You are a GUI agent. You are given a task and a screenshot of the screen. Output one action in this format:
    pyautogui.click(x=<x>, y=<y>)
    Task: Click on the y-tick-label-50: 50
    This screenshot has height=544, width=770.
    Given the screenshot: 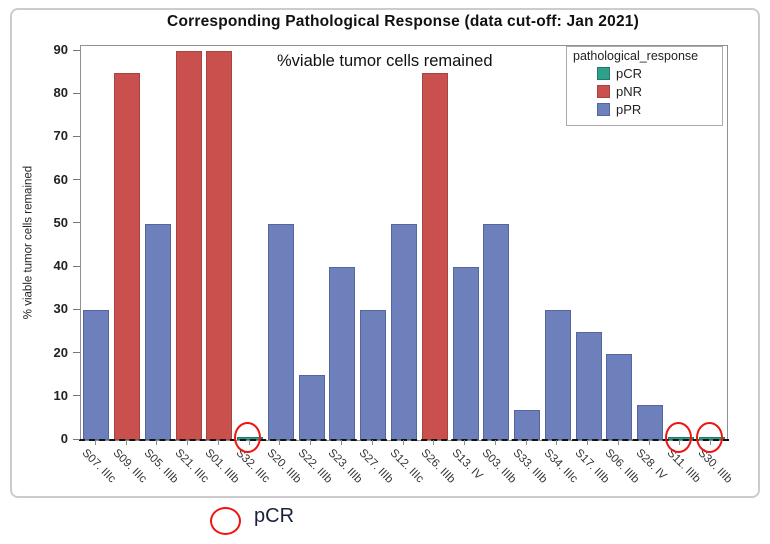 What is the action you would take?
    pyautogui.click(x=60, y=222)
    